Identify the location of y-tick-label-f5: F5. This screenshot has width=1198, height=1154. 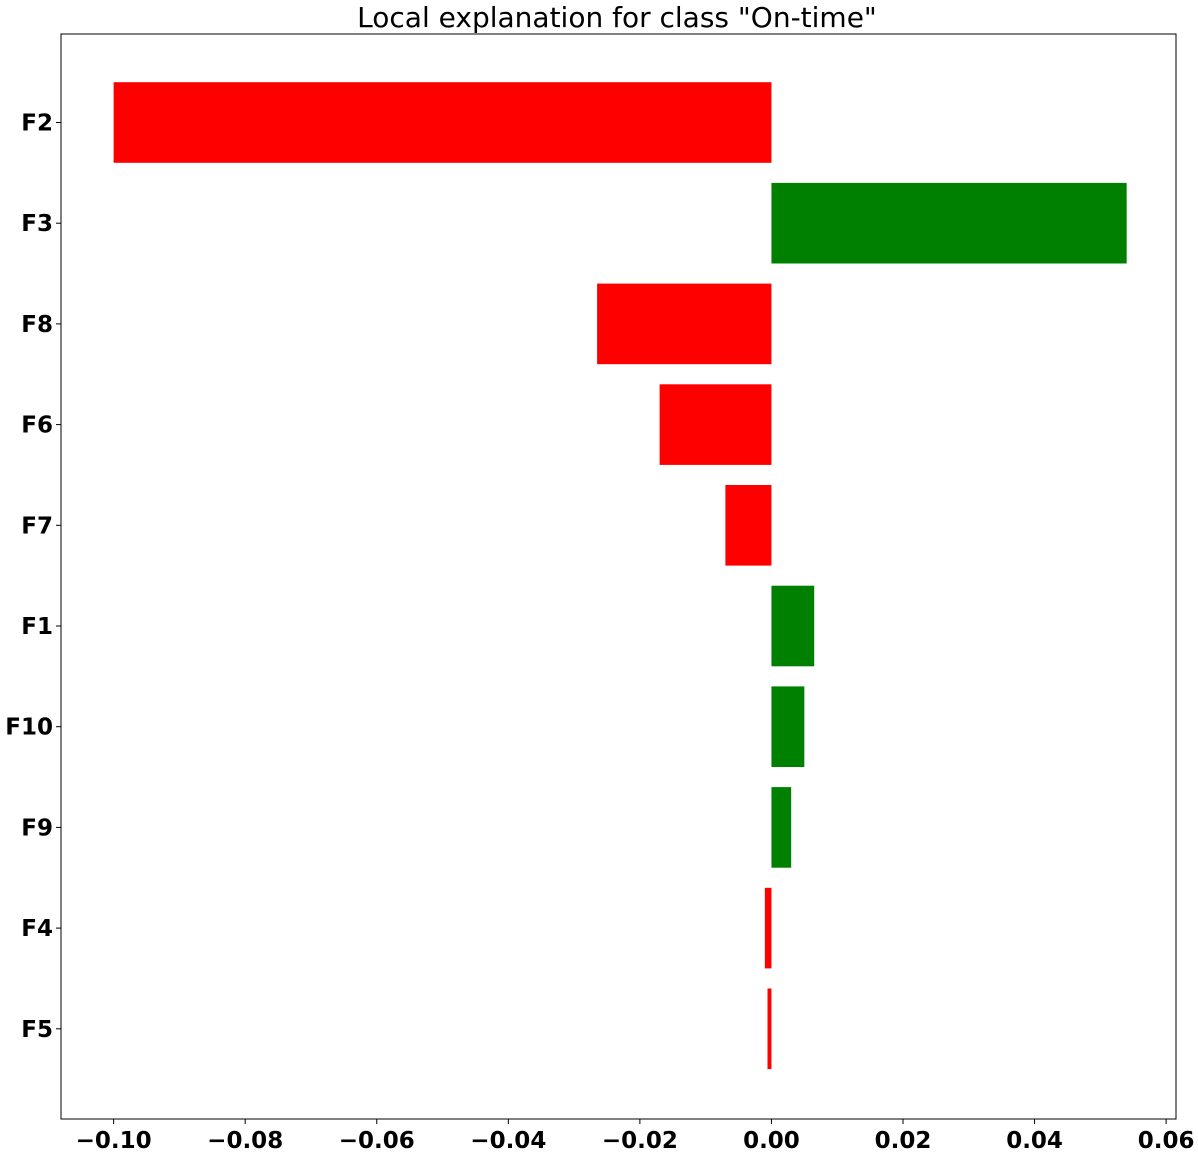
(37, 1030).